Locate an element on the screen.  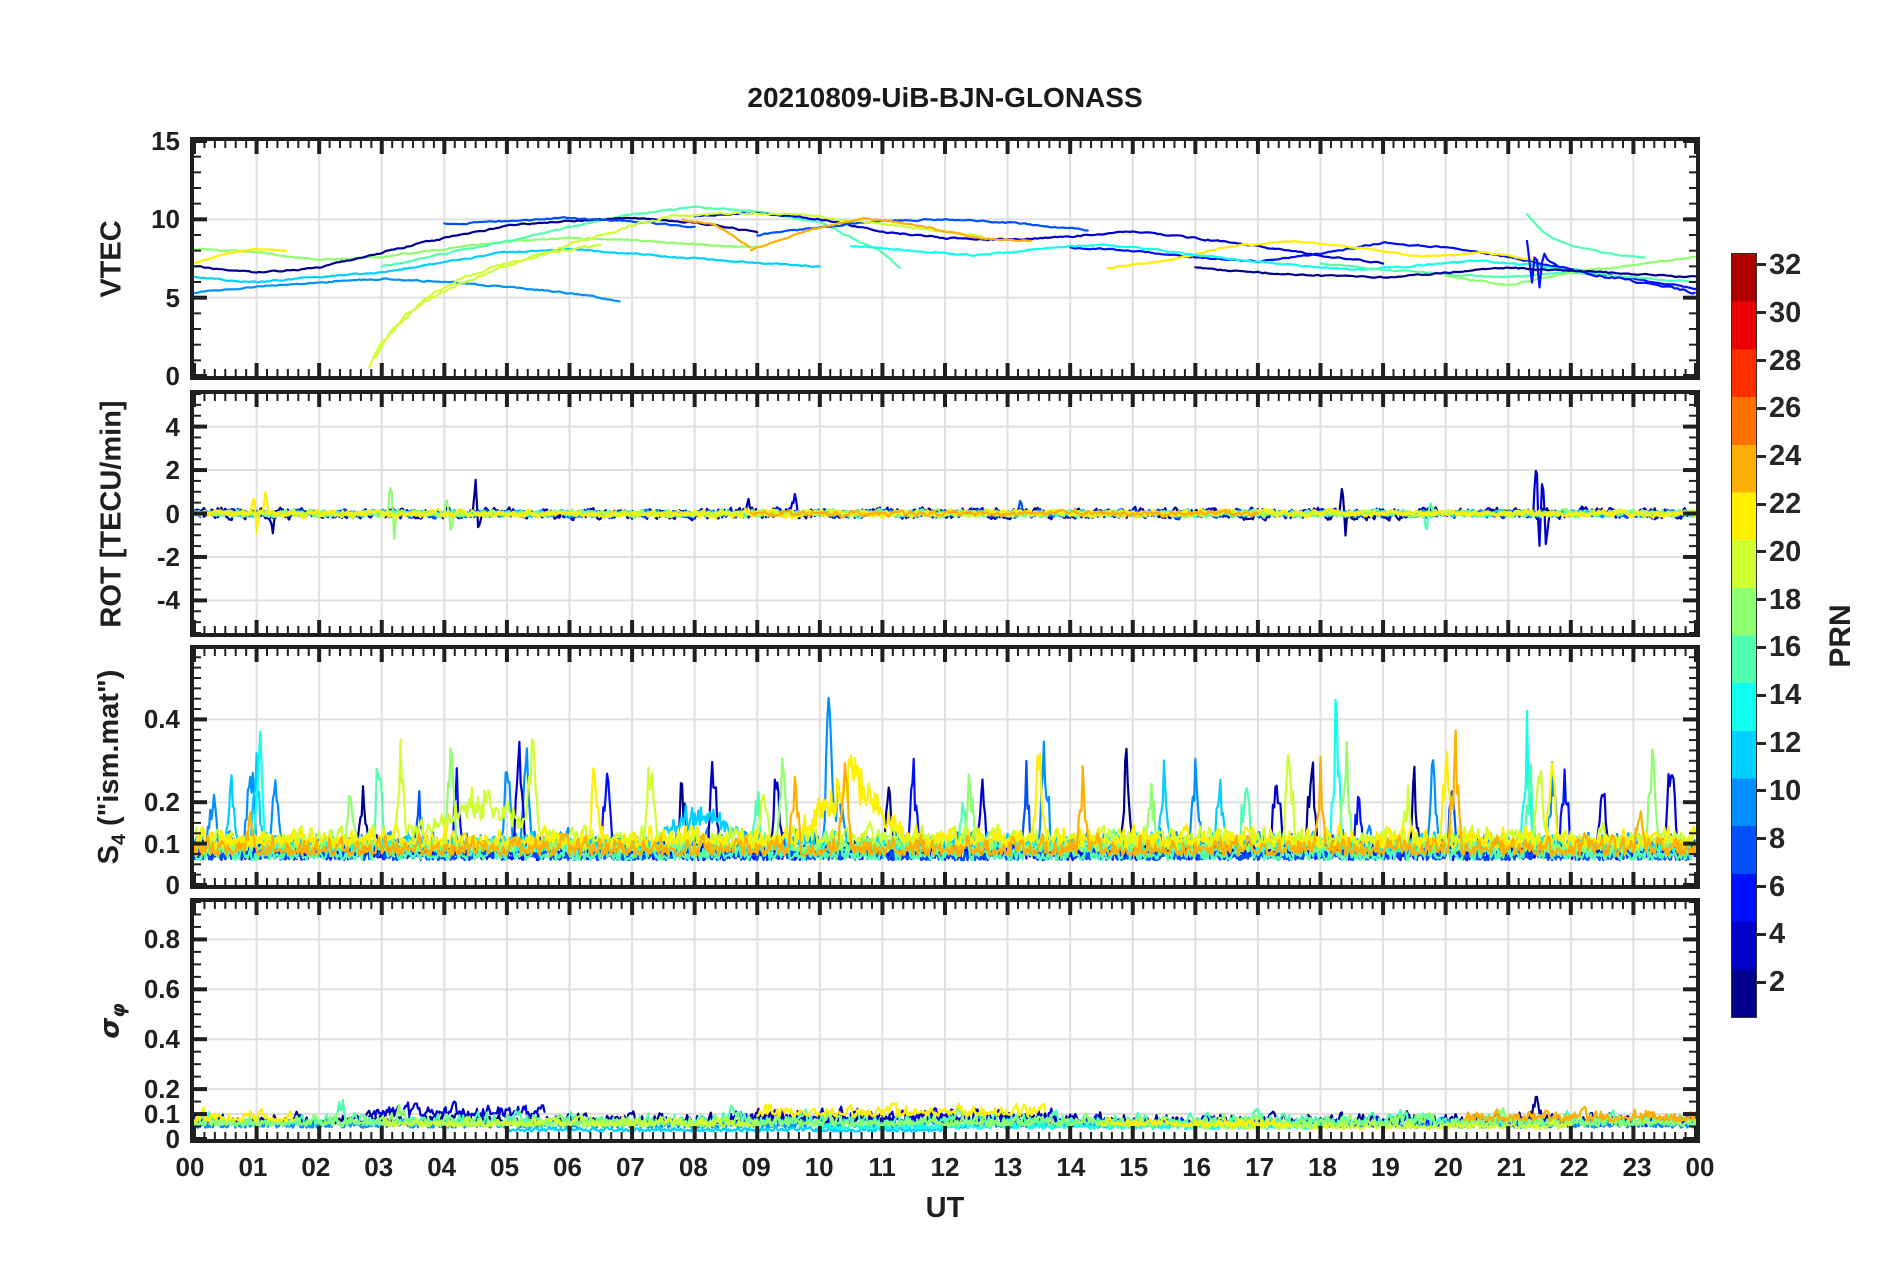
x-tick-label: 13 is located at coordinates (1008, 1167).